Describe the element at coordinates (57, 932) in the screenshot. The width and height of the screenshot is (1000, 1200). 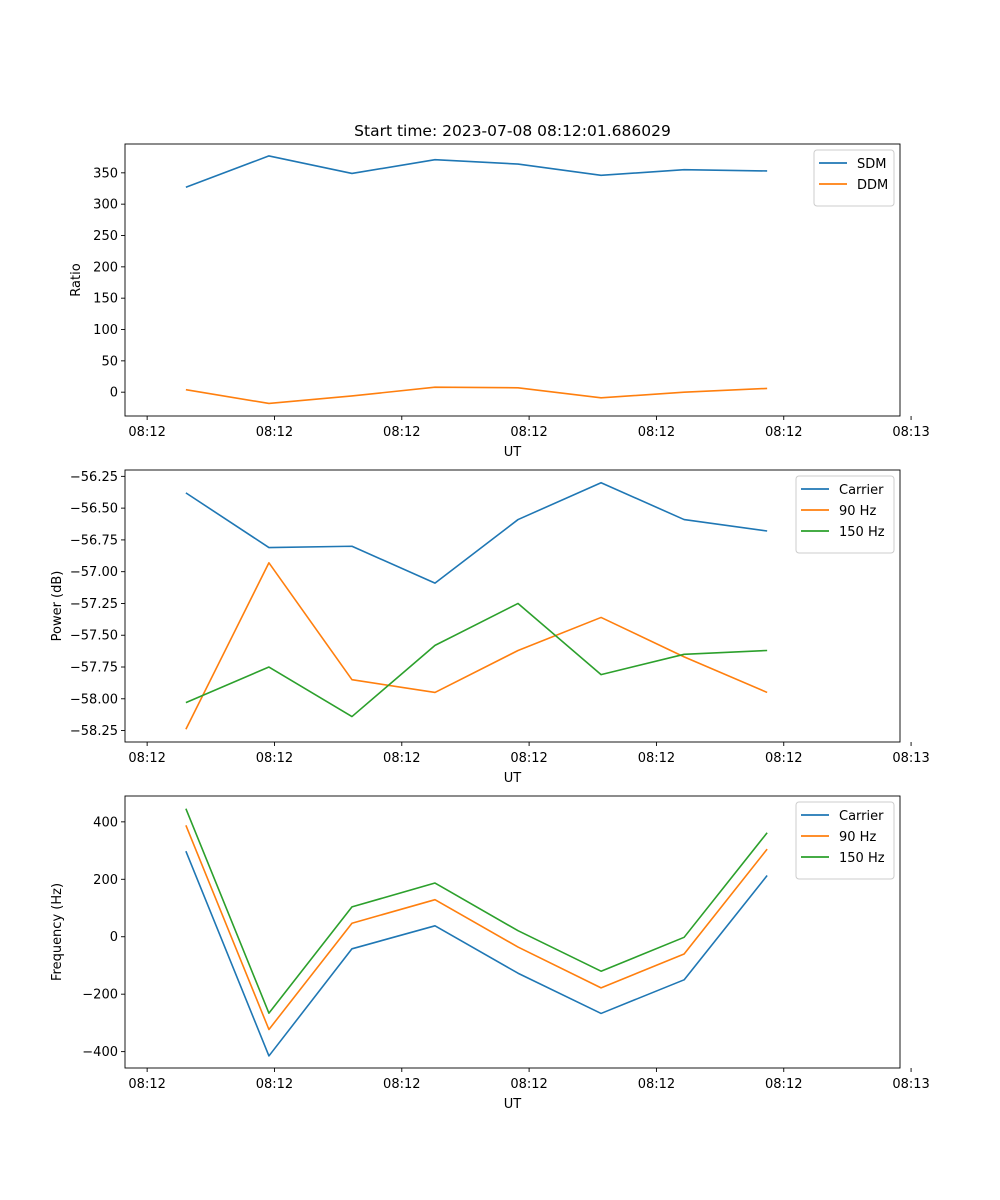
I see `y-axis-label: Frequency (Hz)` at that location.